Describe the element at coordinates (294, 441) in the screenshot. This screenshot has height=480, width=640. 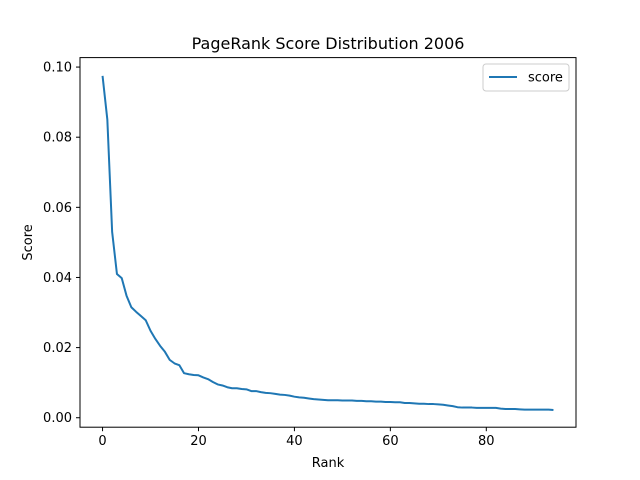
I see `x-tick-label: 40` at that location.